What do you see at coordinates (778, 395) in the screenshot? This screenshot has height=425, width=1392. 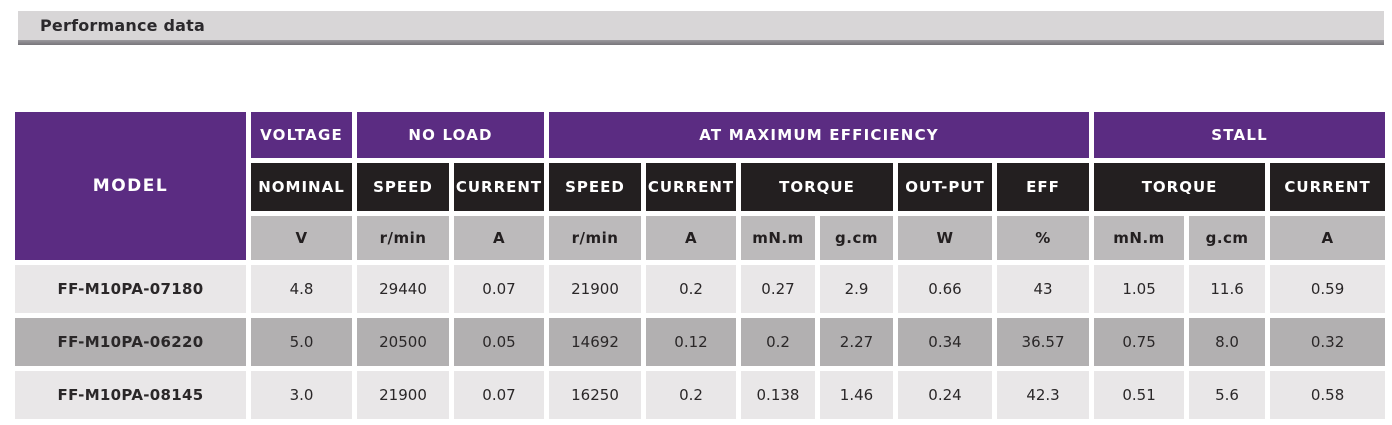 I see `value-cell: 0.138` at bounding box center [778, 395].